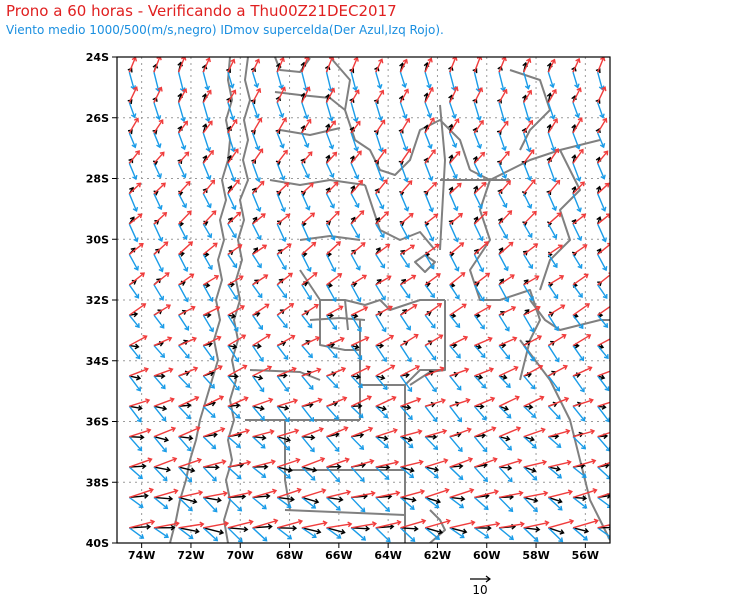 The image size is (750, 600). What do you see at coordinates (97, 300) in the screenshot?
I see `latitude-labels: 24S 26S 28S 30S 32S 34S 36S 38S 40S` at bounding box center [97, 300].